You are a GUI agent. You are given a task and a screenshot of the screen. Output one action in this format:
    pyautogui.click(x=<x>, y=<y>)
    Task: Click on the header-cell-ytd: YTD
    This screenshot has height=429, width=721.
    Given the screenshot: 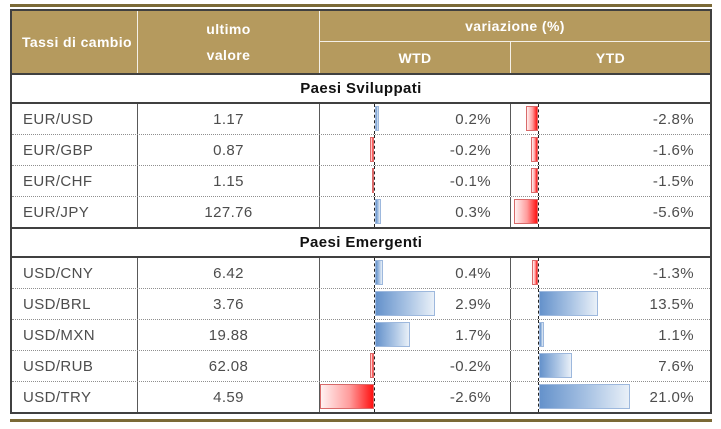 What is the action you would take?
    pyautogui.click(x=610, y=57)
    